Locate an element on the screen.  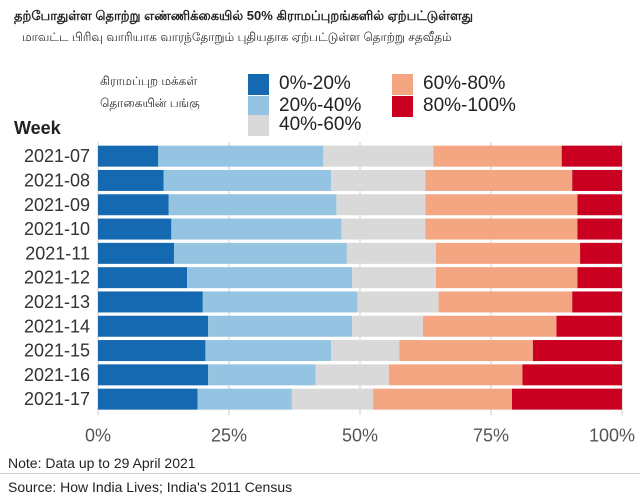
y-tick-label: 2021-15 is located at coordinates (57, 351).